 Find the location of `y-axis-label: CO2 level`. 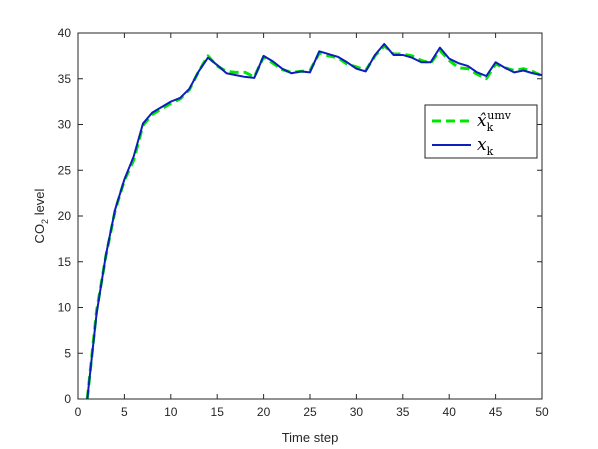

y-axis-label: CO2 level is located at coordinates (41, 215).